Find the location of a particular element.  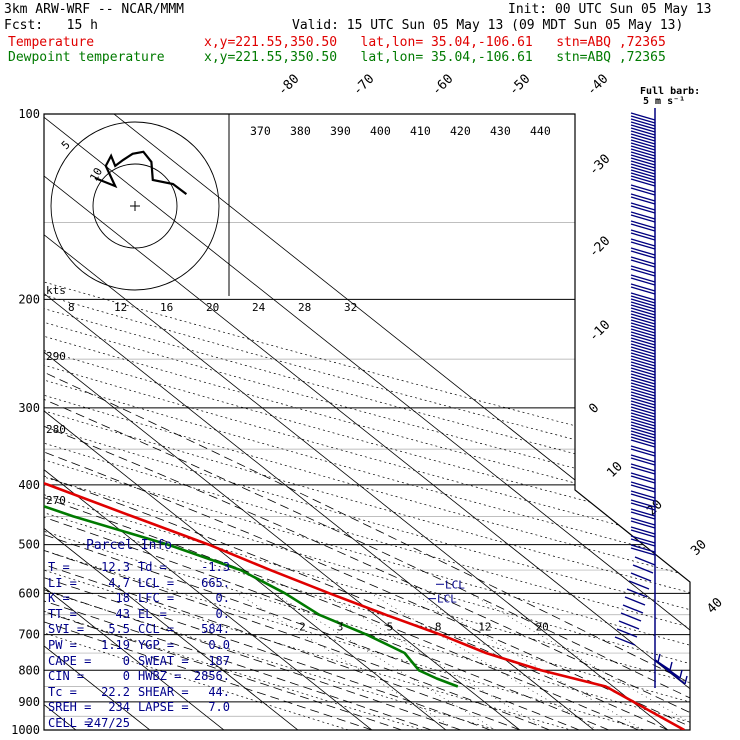

parcel-row: SVI = 5.5 CCL = 584. is located at coordinates (139, 630).